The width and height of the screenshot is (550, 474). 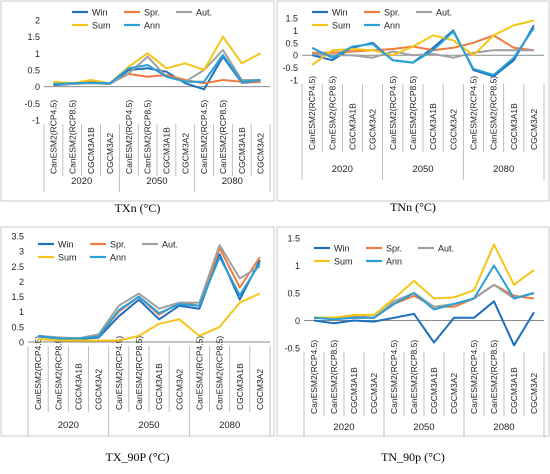 What do you see at coordinates (21, 252) in the screenshot?
I see `y-tick-label: 3` at bounding box center [21, 252].